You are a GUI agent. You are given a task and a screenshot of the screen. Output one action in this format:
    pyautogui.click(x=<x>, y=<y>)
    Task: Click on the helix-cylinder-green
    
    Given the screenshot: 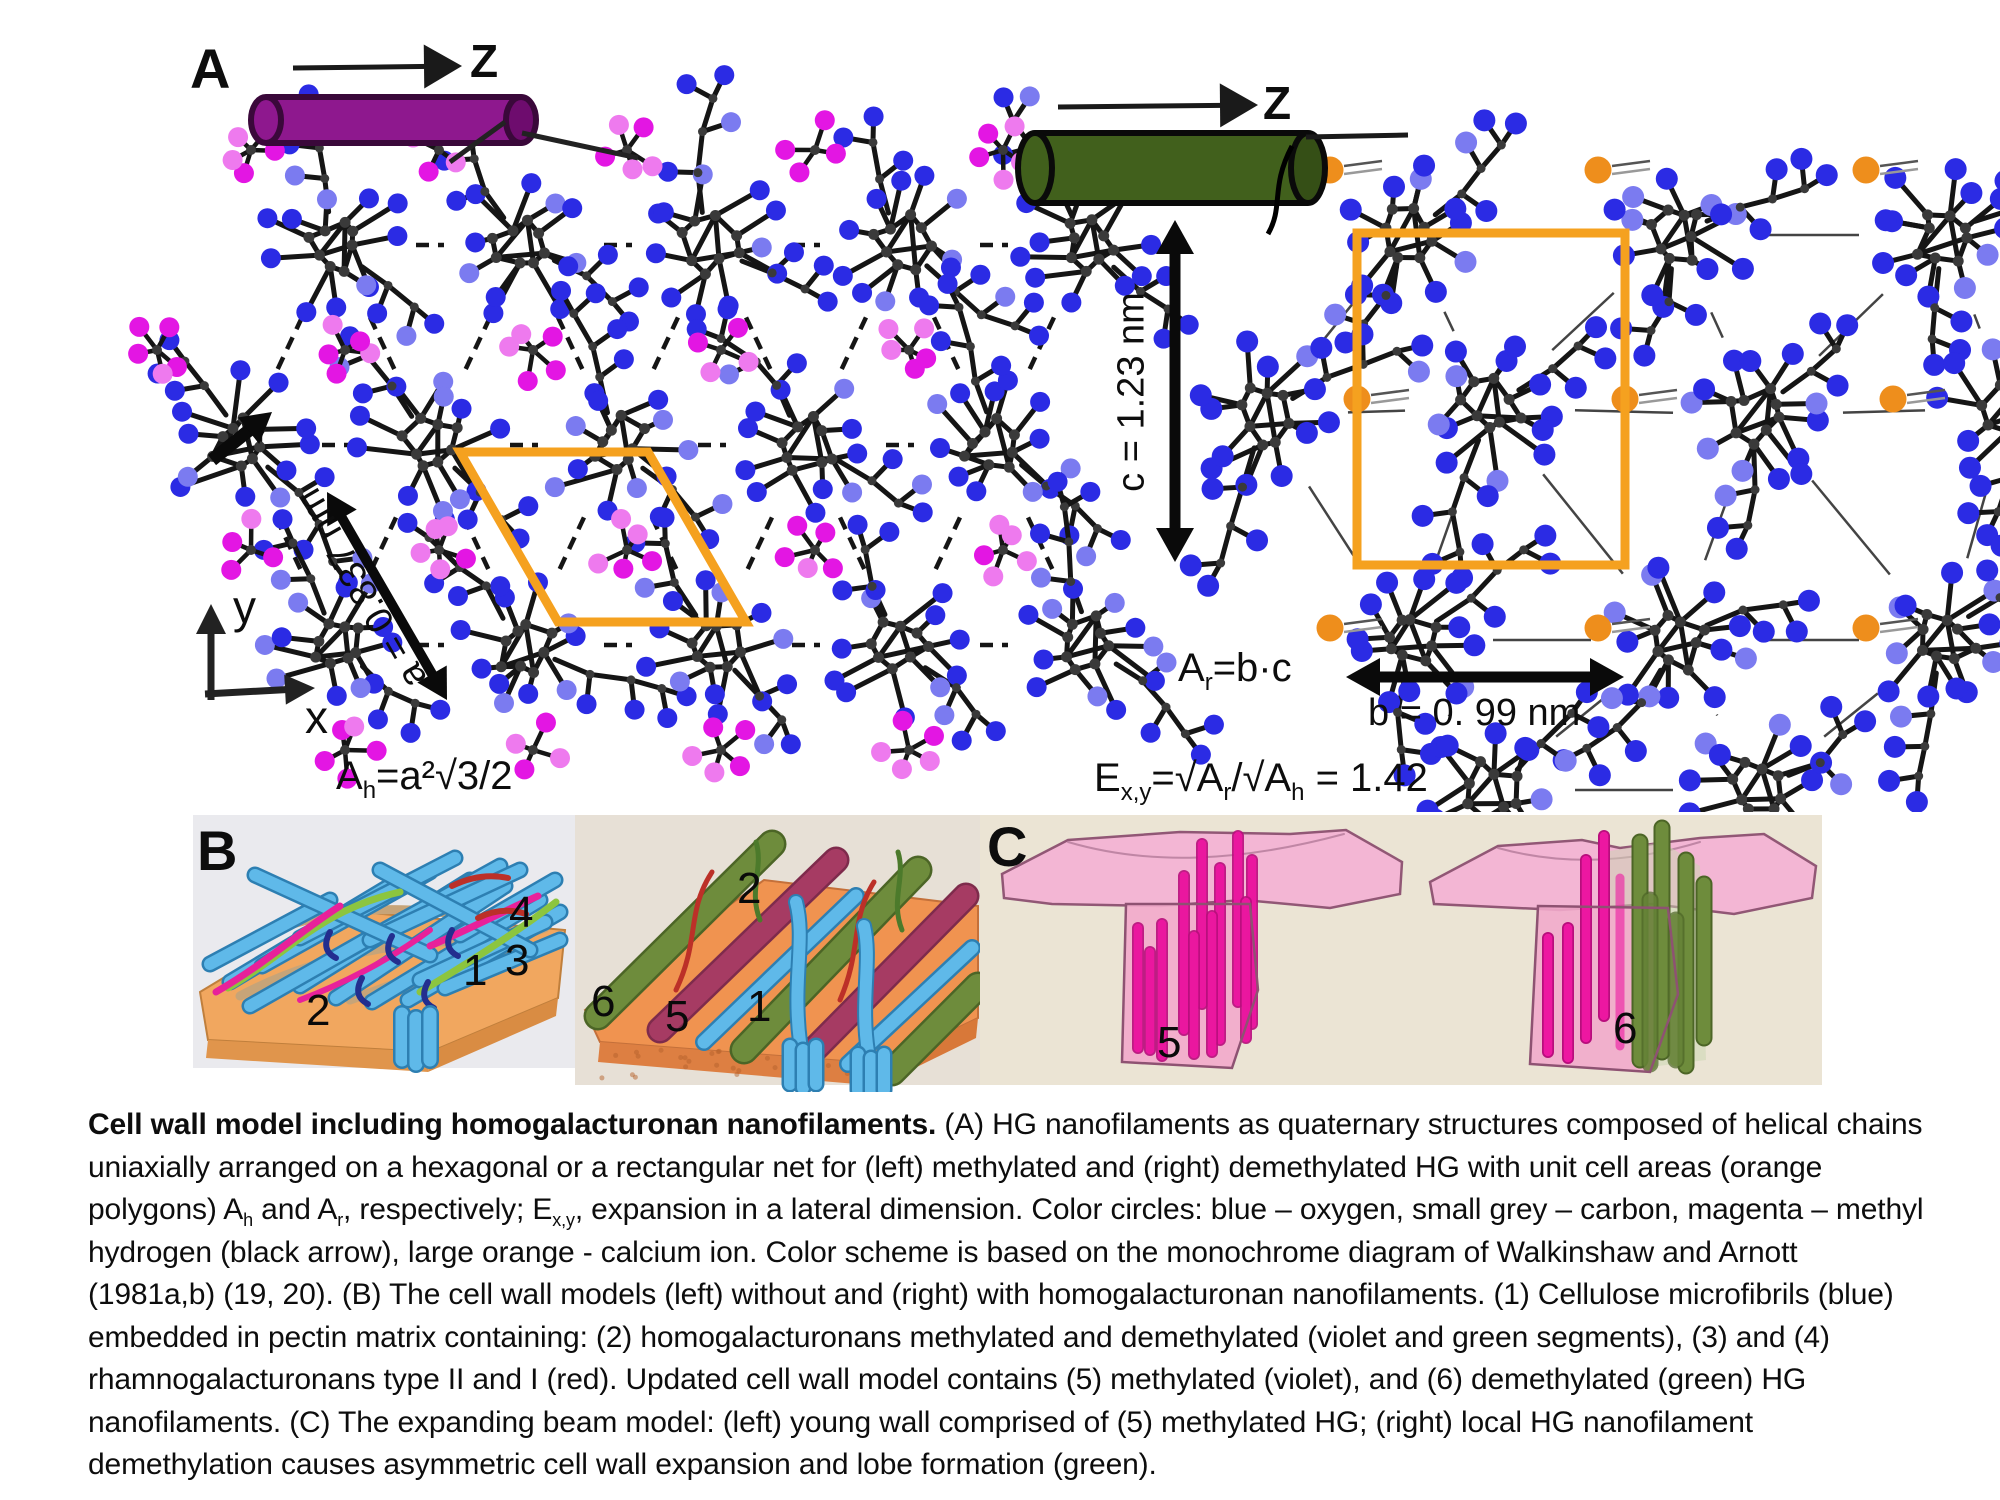 What is the action you would take?
    pyautogui.click(x=1171, y=168)
    